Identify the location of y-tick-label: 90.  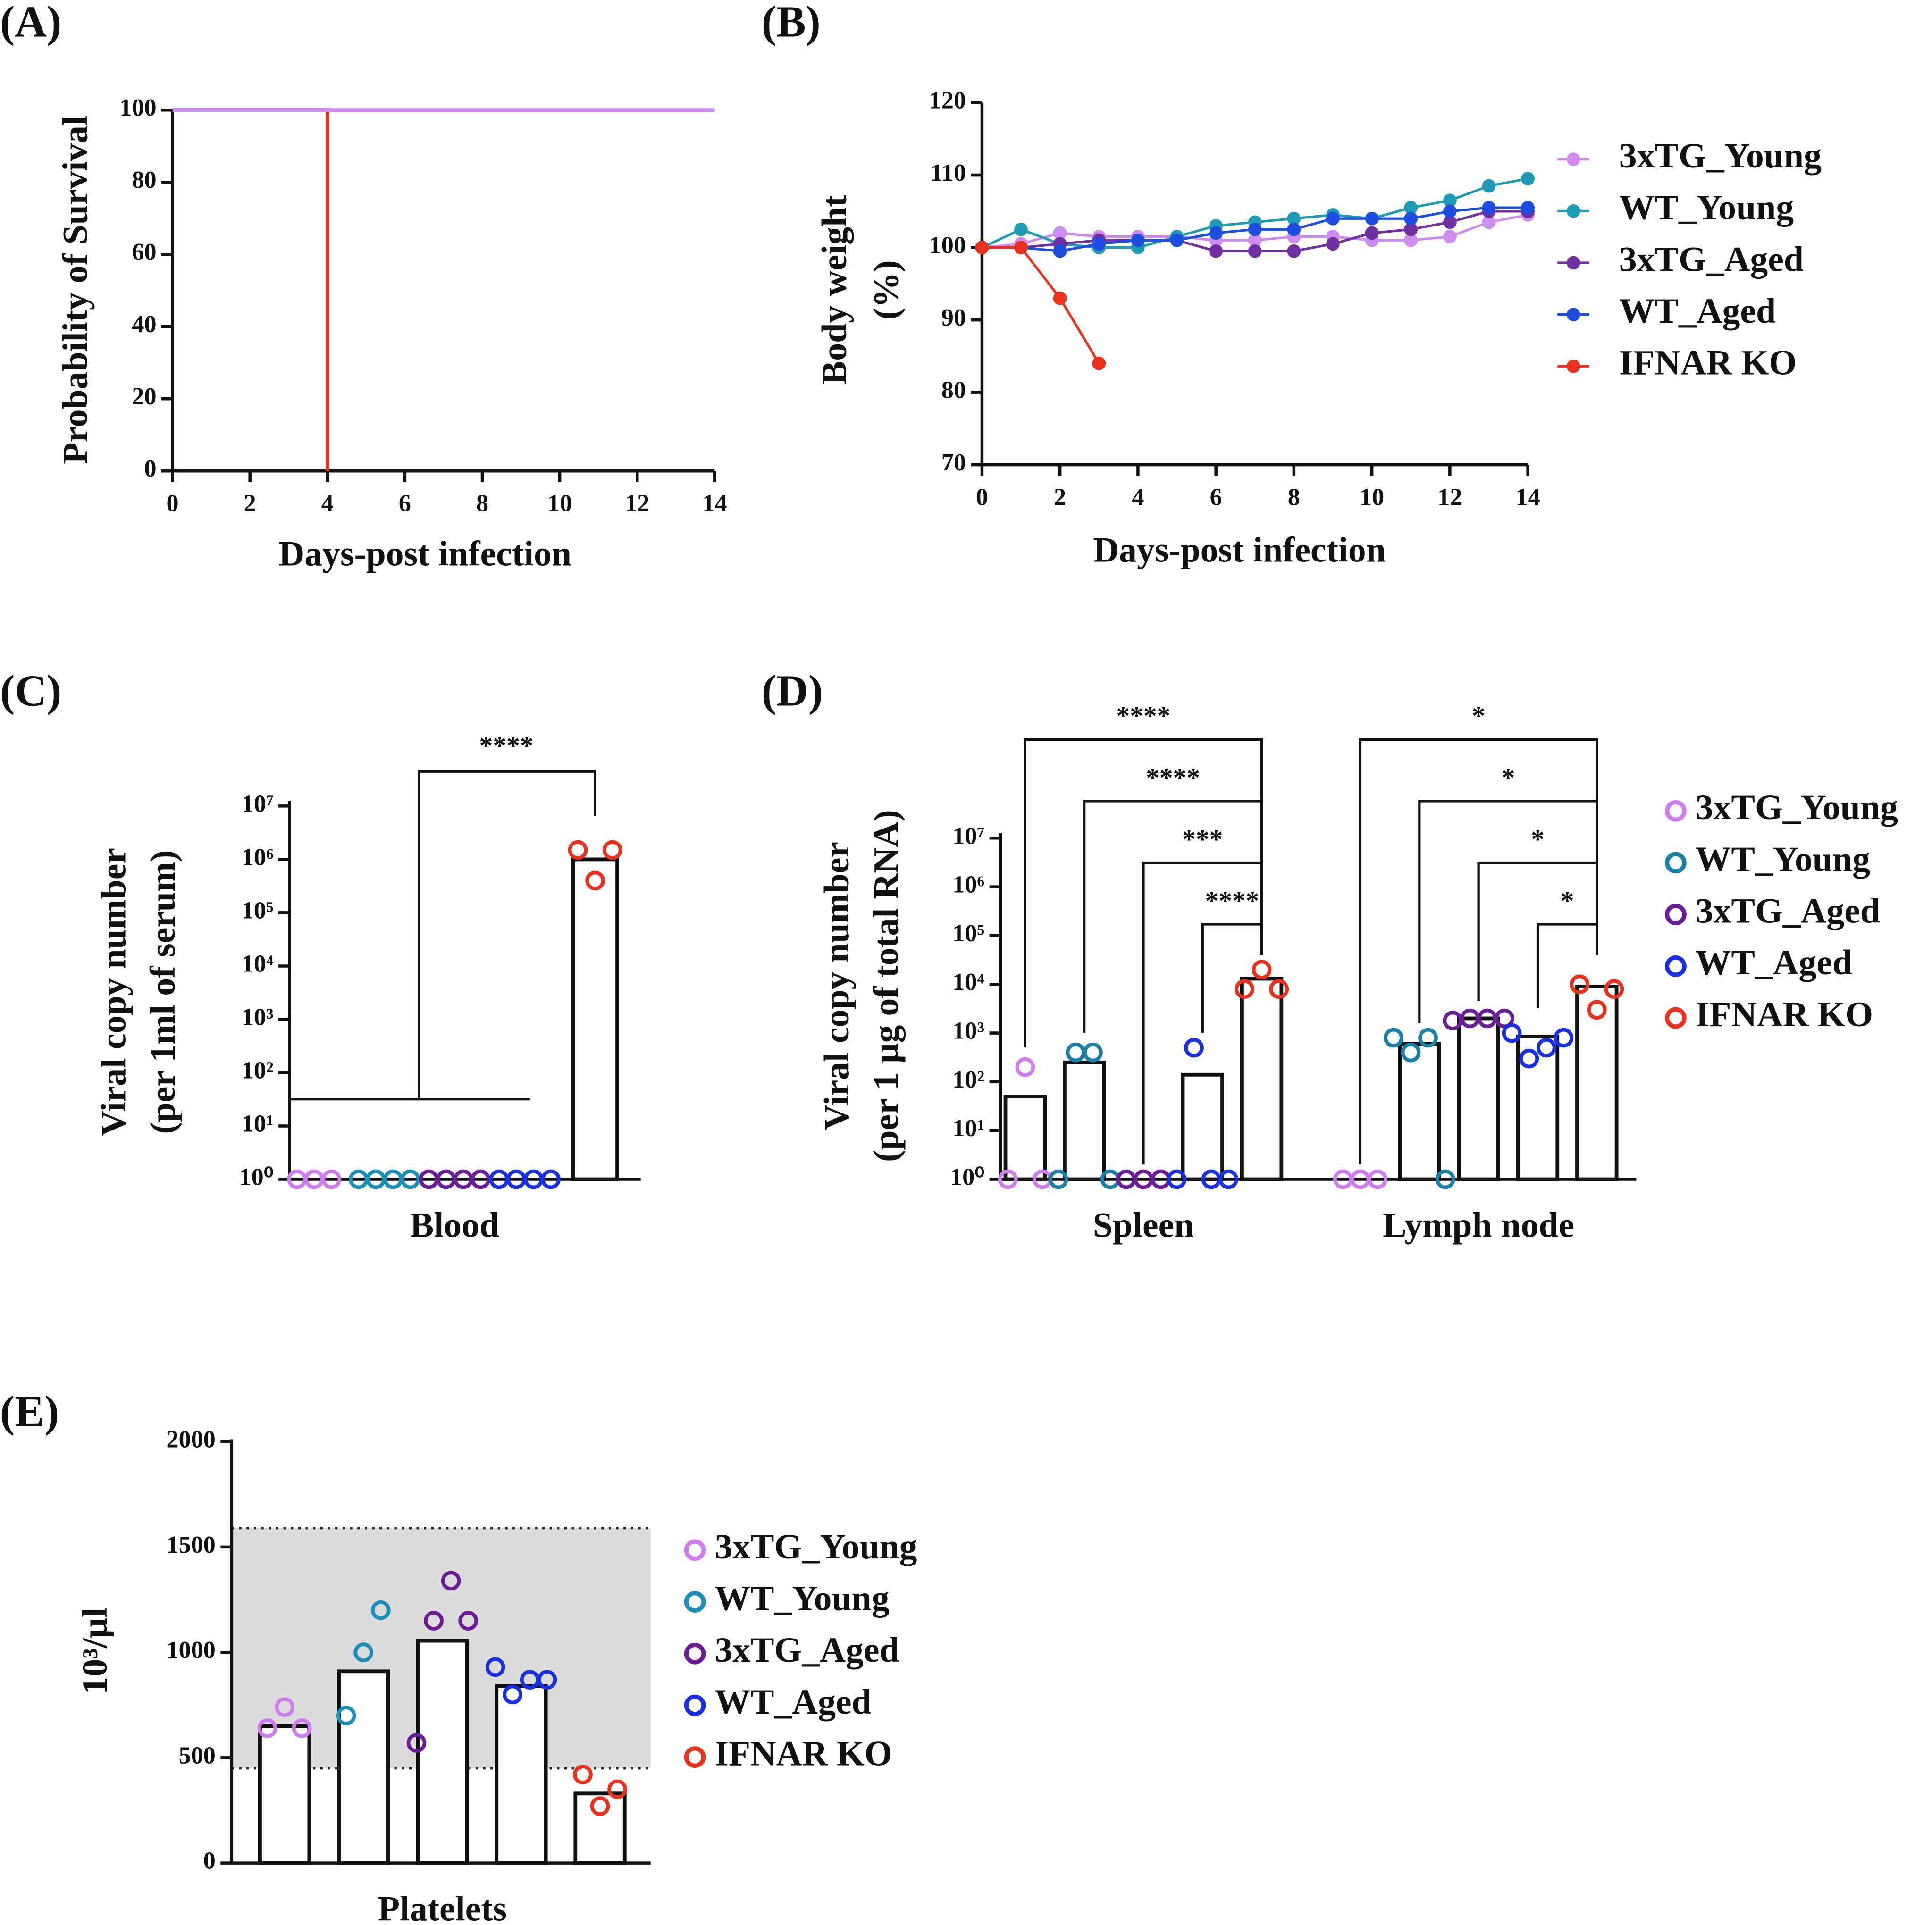
(953, 317).